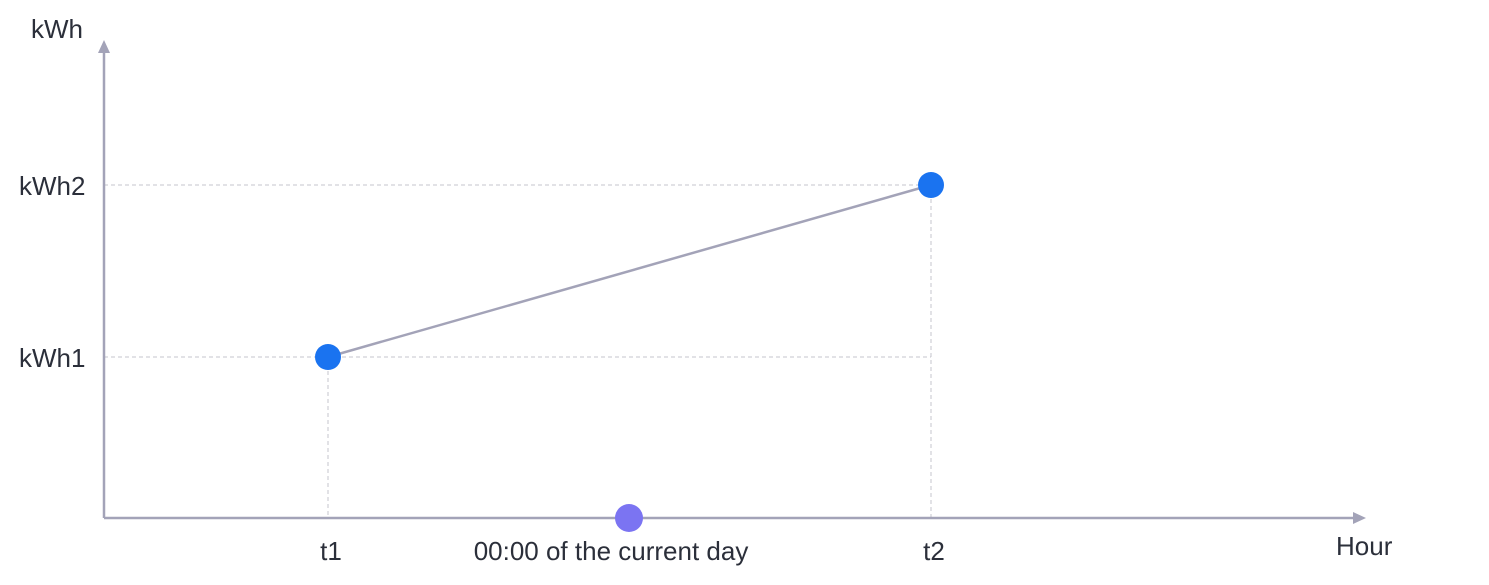 The width and height of the screenshot is (1489, 585). What do you see at coordinates (57, 29) in the screenshot?
I see `y-axis-label: kWh` at bounding box center [57, 29].